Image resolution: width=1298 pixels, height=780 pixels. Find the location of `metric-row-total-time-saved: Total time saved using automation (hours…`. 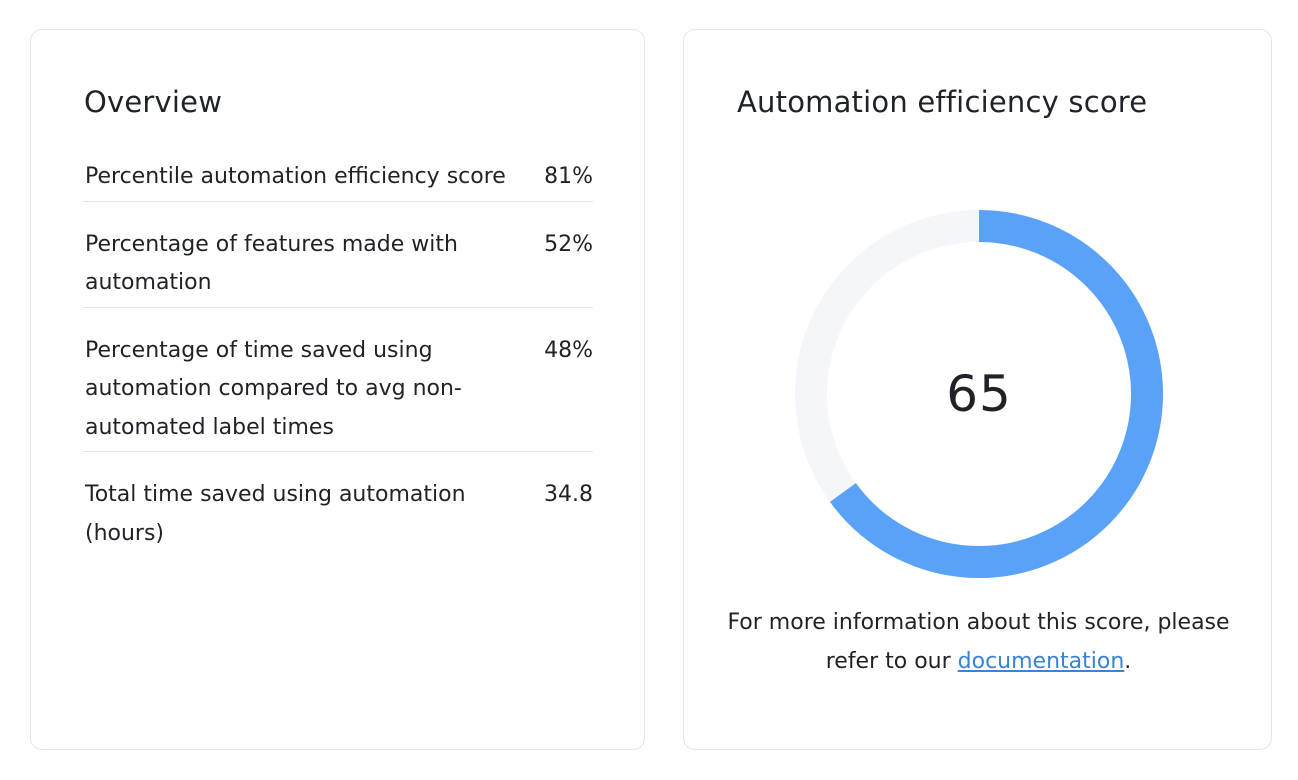

metric-row-total-time-saved: Total time saved using automation (hours… is located at coordinates (338, 516).